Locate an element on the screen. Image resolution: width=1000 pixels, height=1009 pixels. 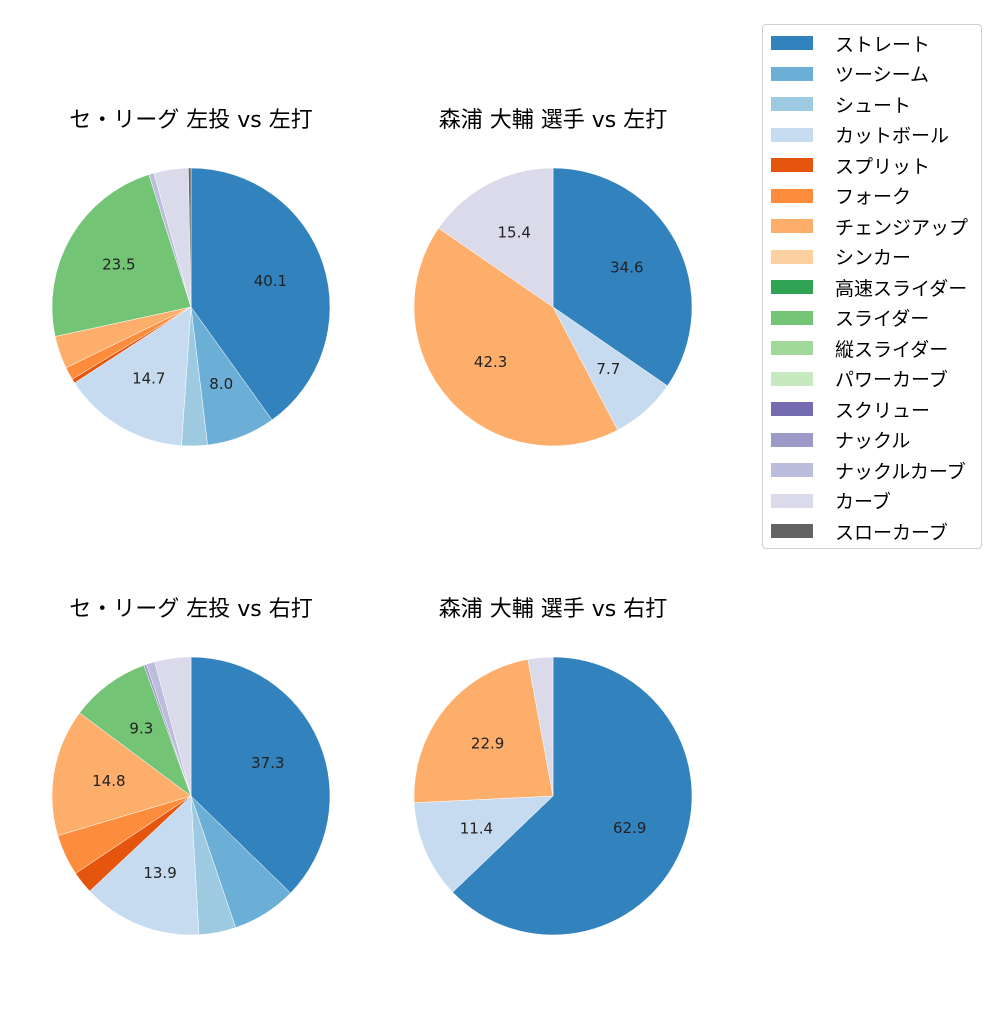
legend-label: シンカー is located at coordinates (873, 258).